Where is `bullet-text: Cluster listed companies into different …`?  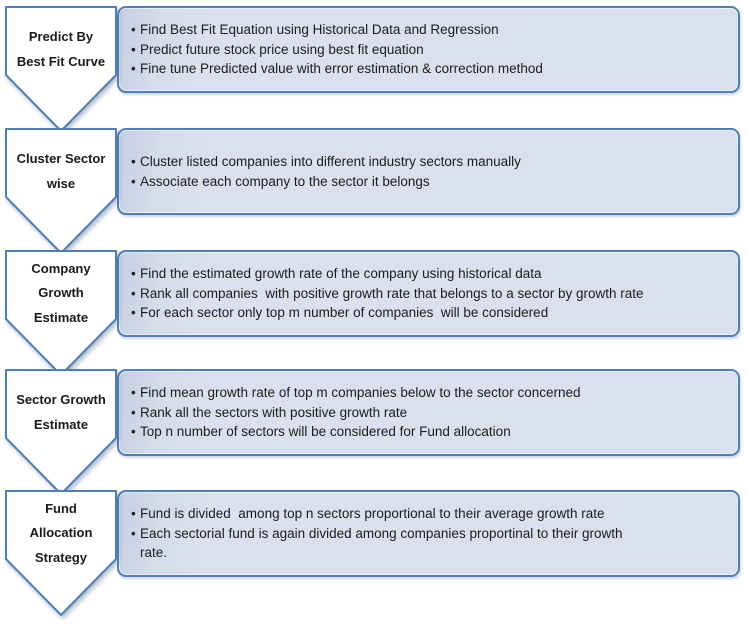 bullet-text: Cluster listed companies into different … is located at coordinates (330, 161).